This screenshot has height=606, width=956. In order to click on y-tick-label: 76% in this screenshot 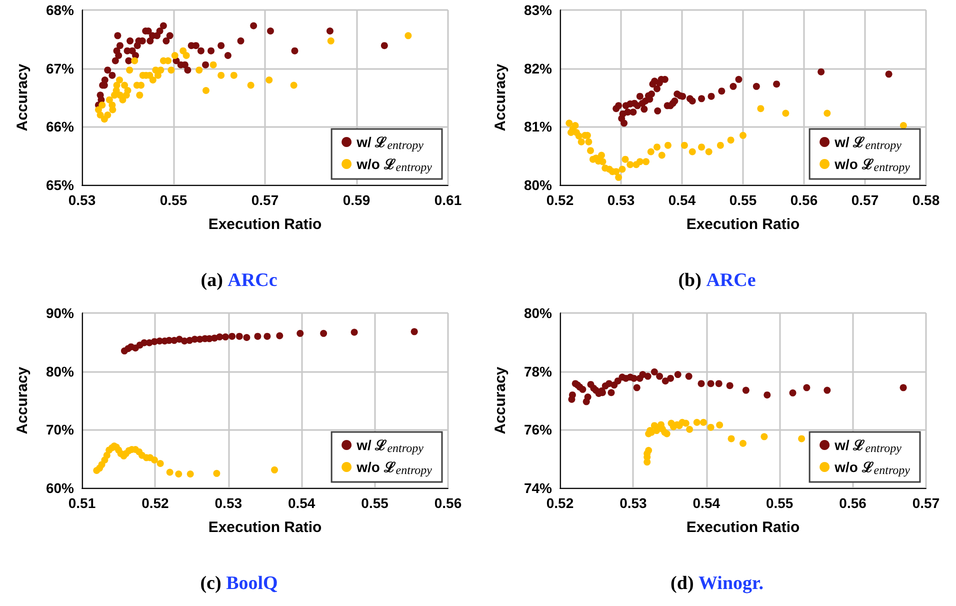, I will do `click(538, 430)`.